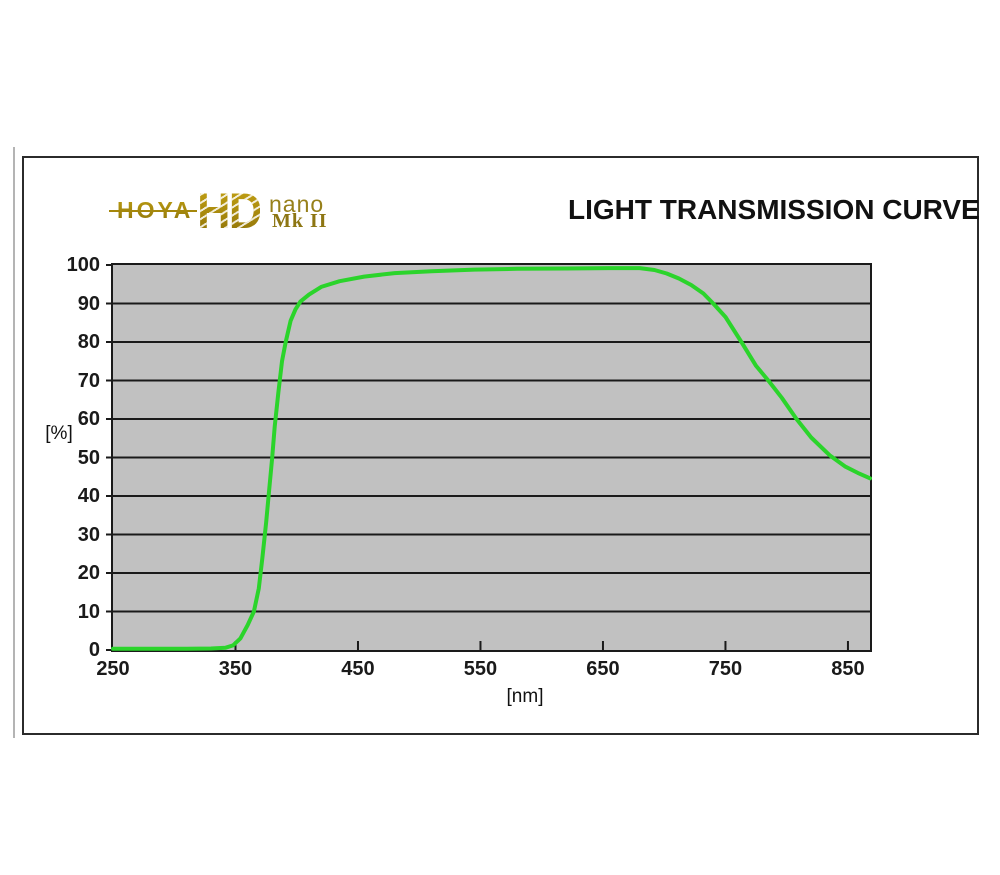  Describe the element at coordinates (848, 669) in the screenshot. I see `x-axis-tick-label-850: 850` at that location.